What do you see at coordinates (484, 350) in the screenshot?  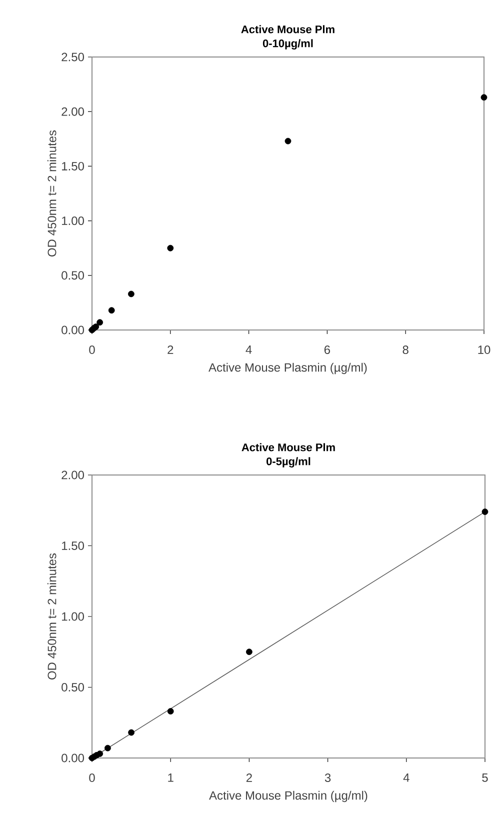 I see `x-tick-label: 10` at bounding box center [484, 350].